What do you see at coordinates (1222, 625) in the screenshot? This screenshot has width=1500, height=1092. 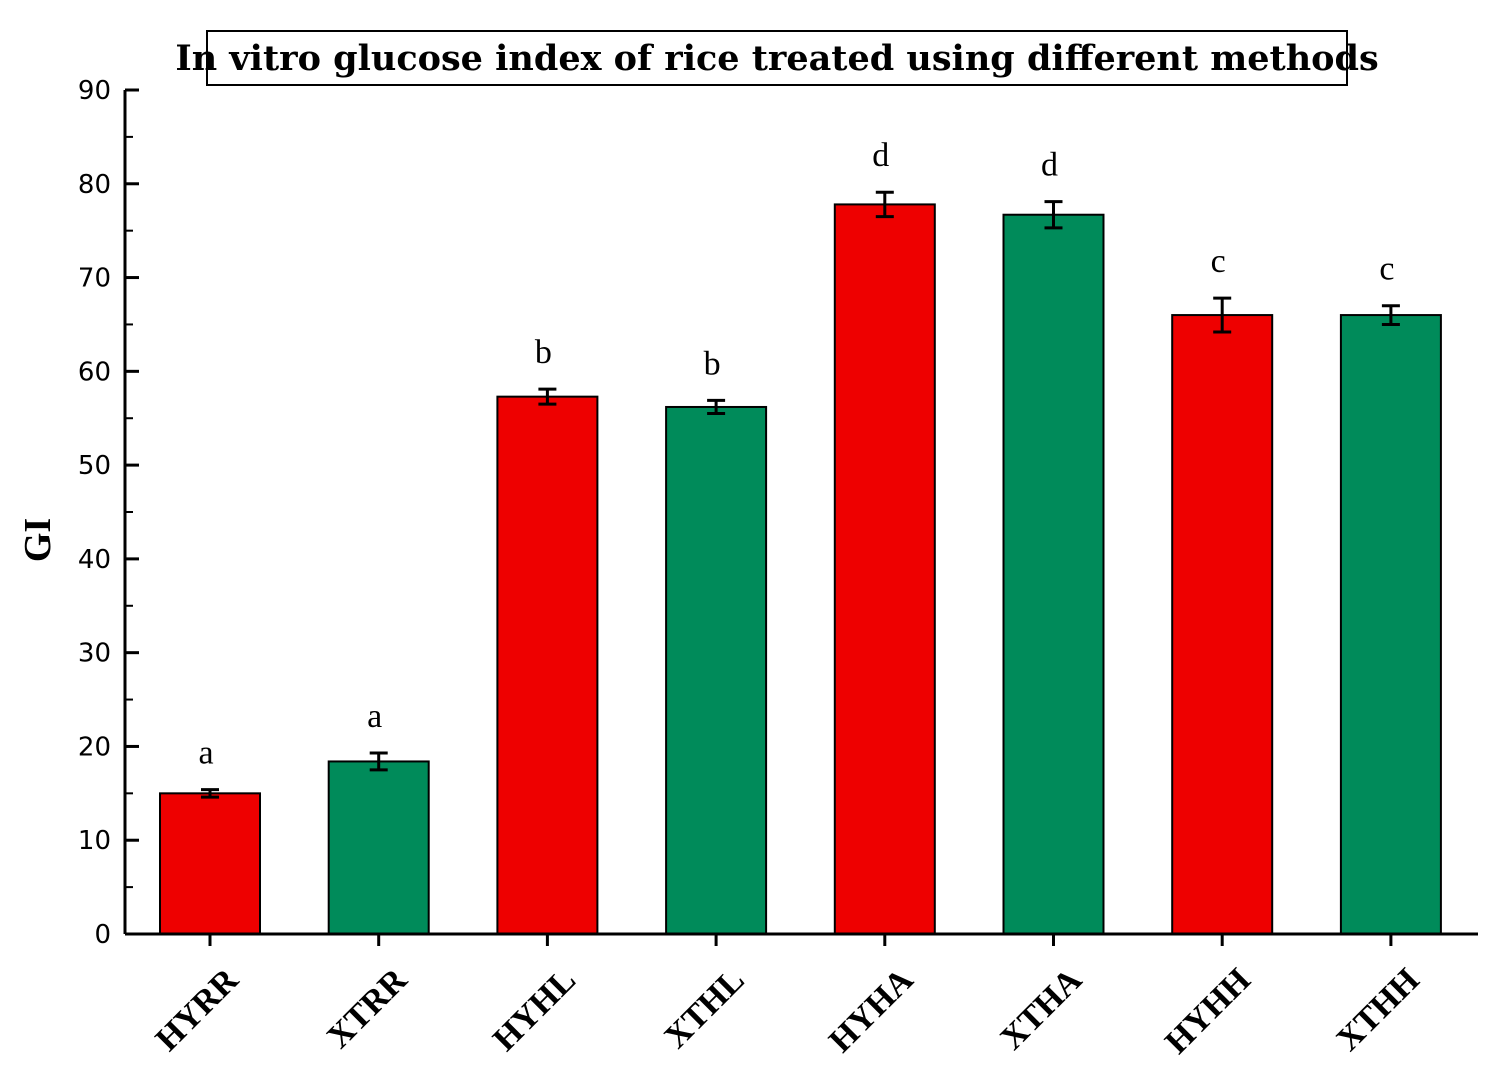 I see `bar-hyhh` at bounding box center [1222, 625].